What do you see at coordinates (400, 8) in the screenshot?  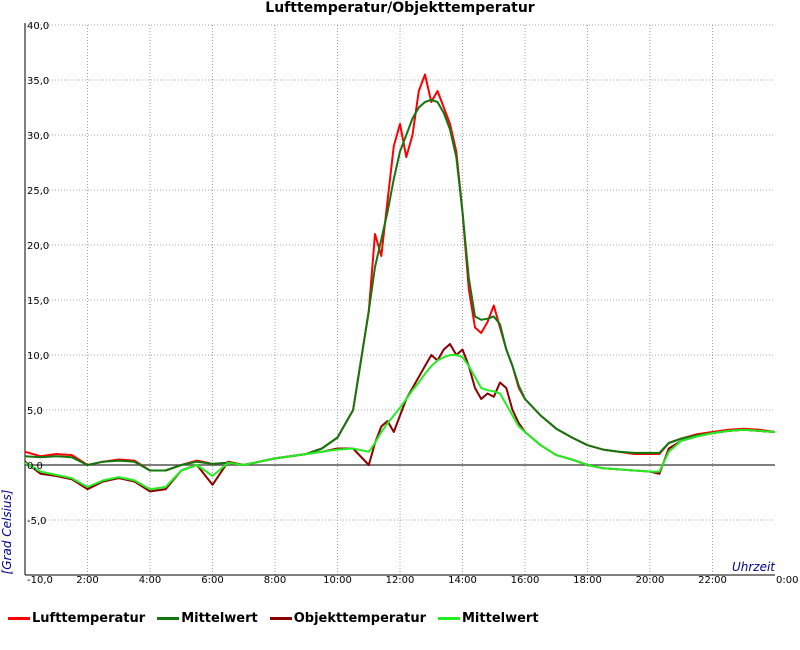 I see `chart-title: Lufttemperatur/Objekttemperatur` at bounding box center [400, 8].